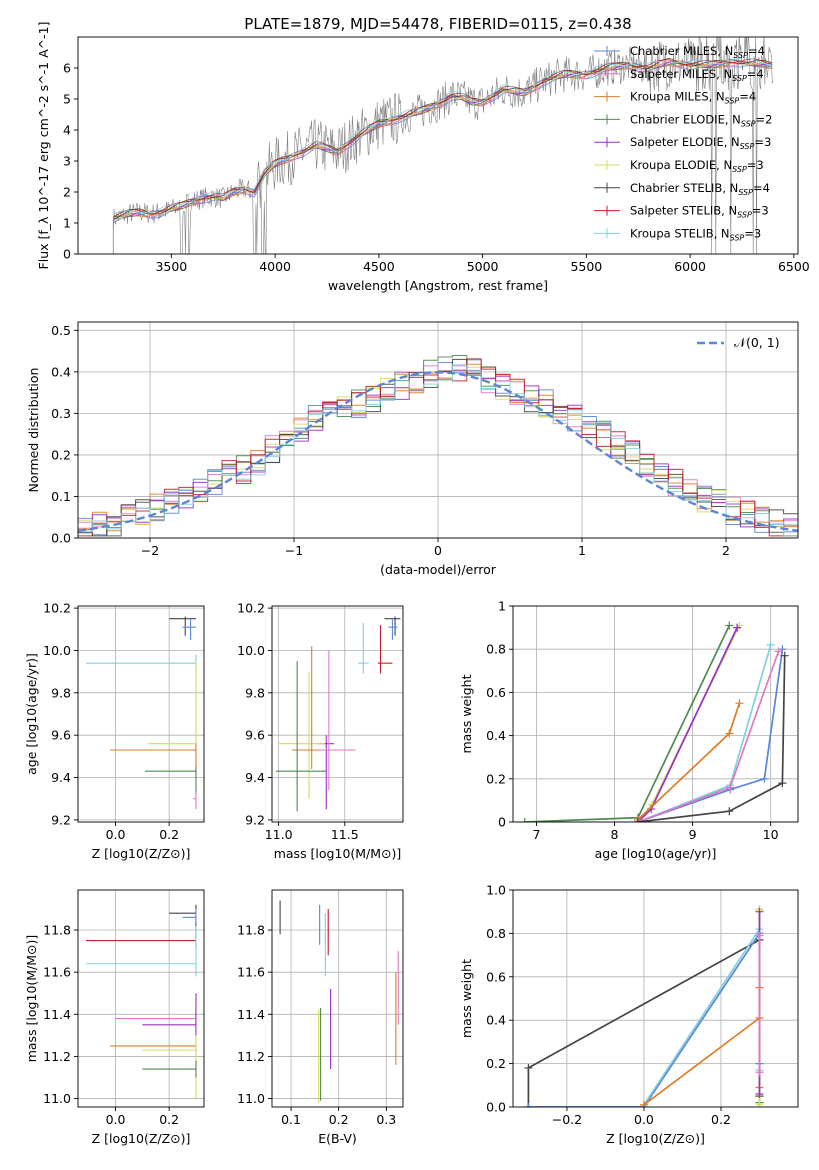  Describe the element at coordinates (386, 1119) in the screenshot. I see `x-tick-label: 0.3` at that location.